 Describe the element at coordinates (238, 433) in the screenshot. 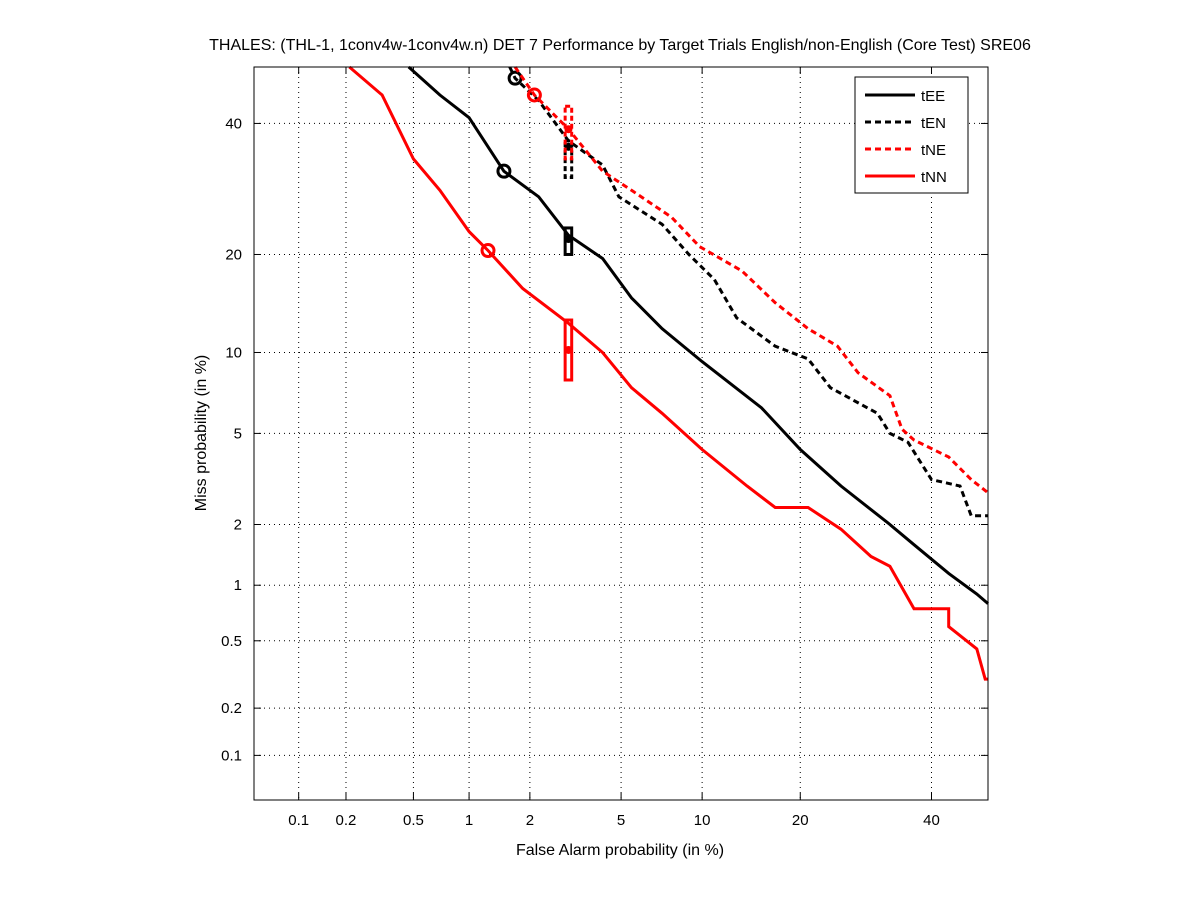

I see `y-tick-label: 5` at that location.